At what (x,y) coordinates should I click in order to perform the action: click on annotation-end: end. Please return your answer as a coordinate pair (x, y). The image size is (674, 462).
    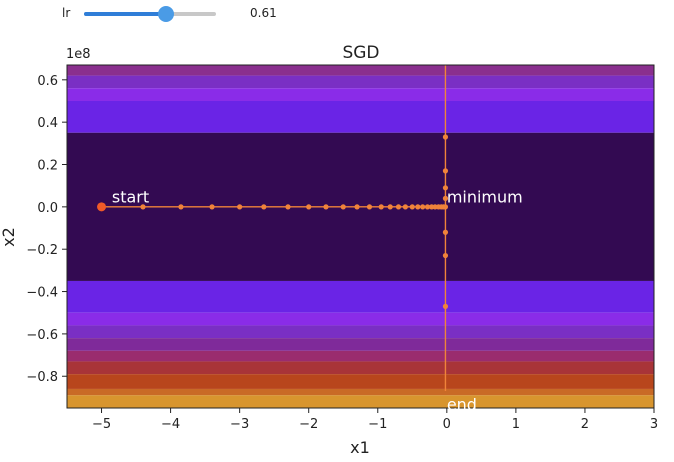
    Looking at the image, I should click on (462, 404).